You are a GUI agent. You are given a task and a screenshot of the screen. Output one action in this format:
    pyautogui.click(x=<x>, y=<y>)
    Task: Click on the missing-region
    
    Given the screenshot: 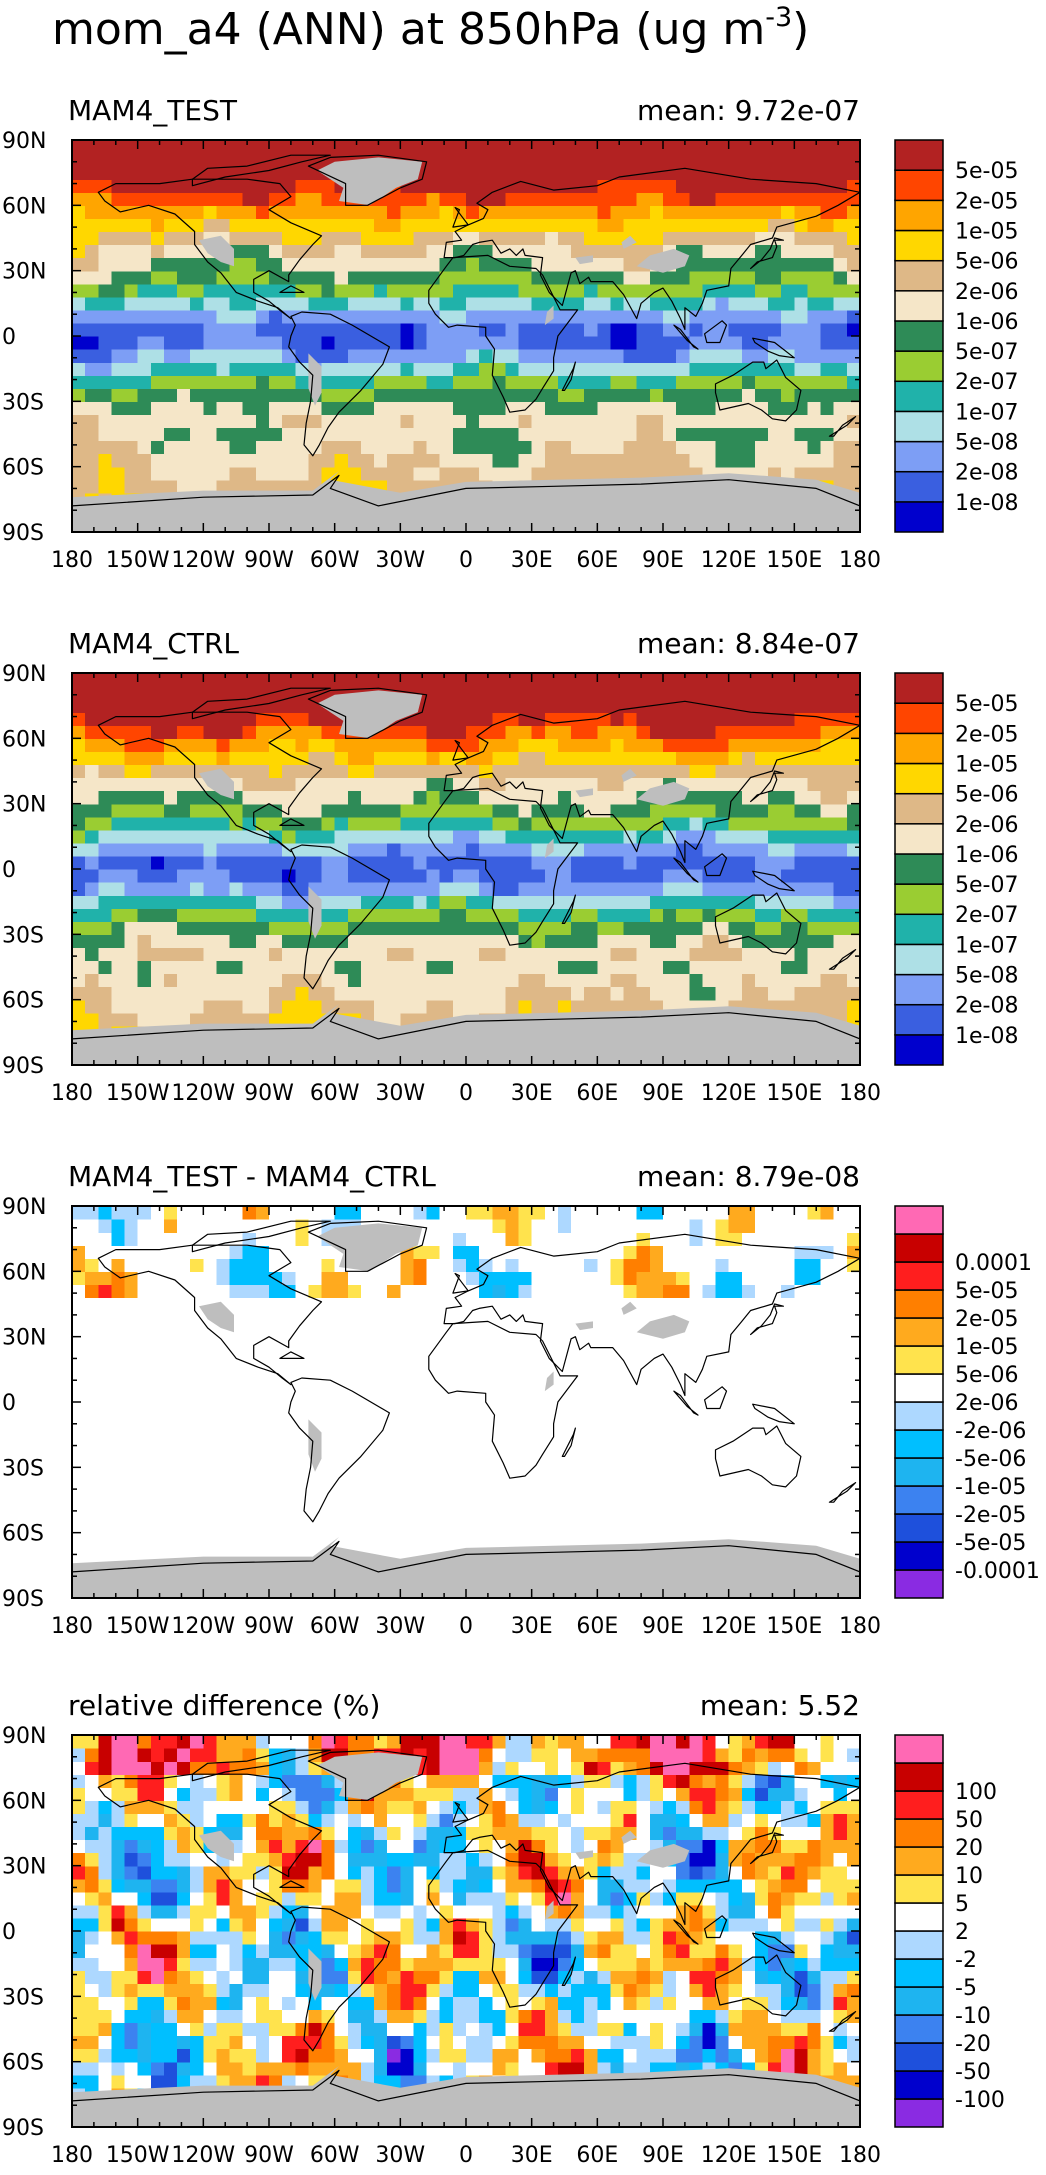 What is the action you would take?
    pyautogui.click(x=370, y=714)
    